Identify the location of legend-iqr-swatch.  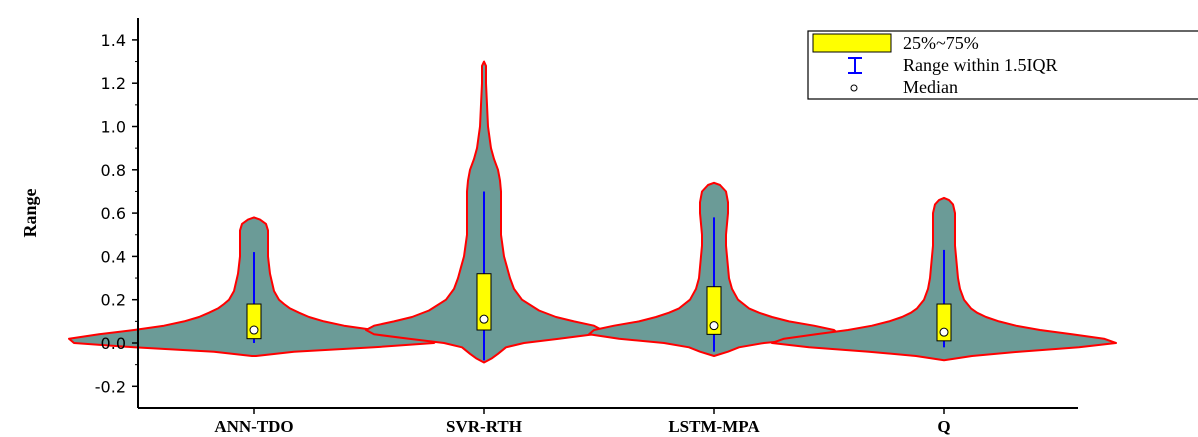
(852, 43).